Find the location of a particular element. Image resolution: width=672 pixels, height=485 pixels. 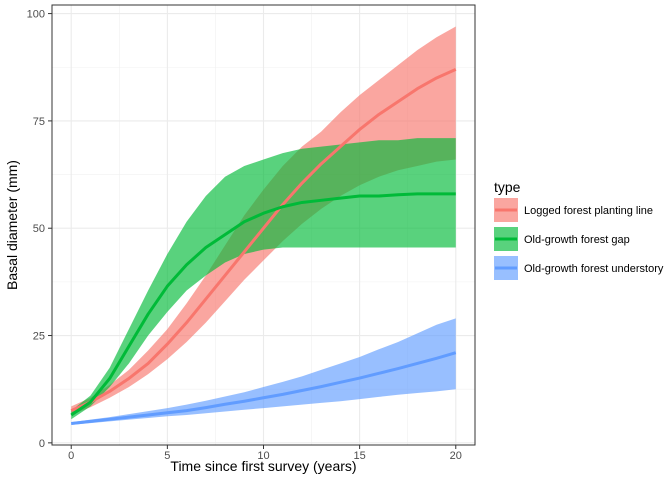

legend-item-old-growth-forest-understory: Old-growth forest understory is located at coordinates (579, 268).